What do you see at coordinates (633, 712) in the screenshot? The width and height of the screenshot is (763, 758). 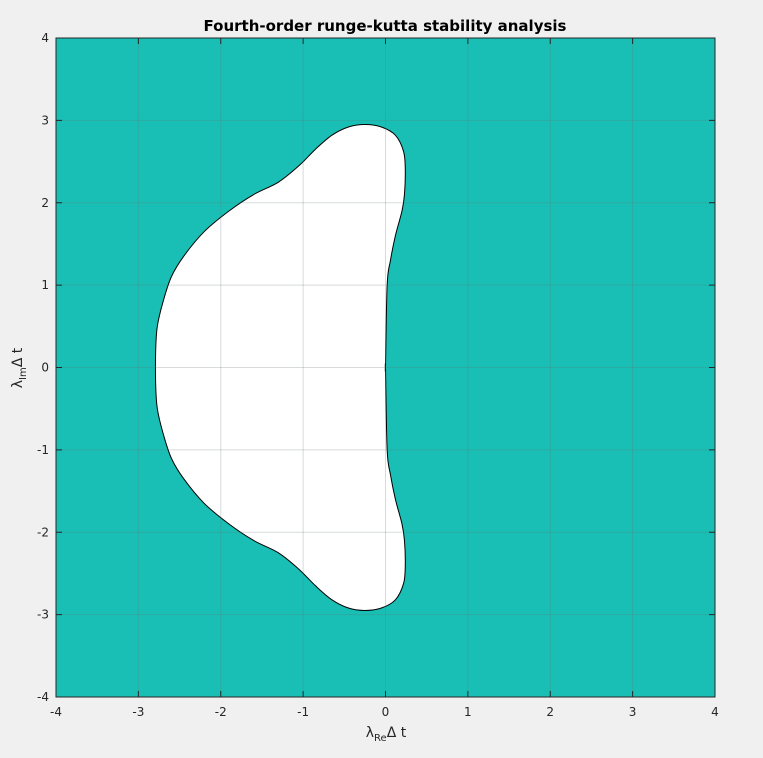 I see `x-tick-label: 3` at bounding box center [633, 712].